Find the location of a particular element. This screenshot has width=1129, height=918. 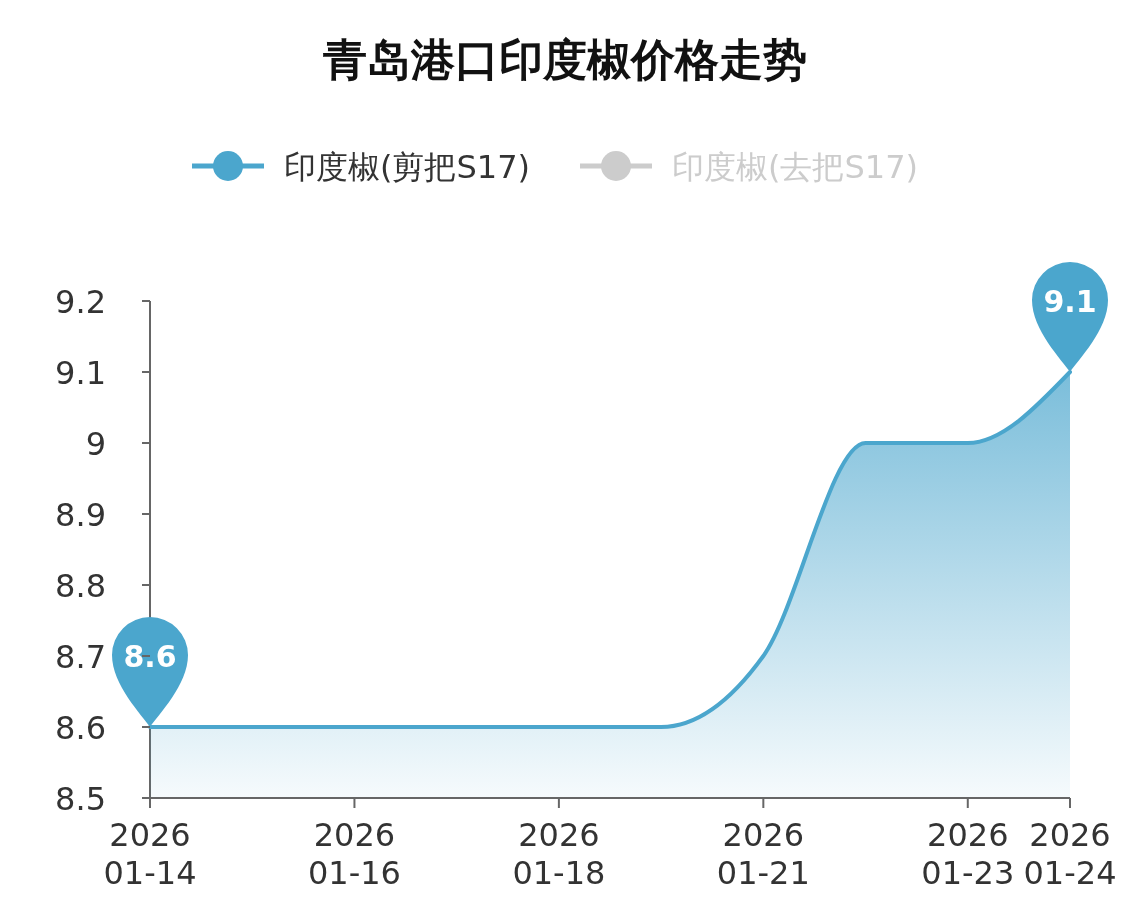

y-tick-label: 8.5 is located at coordinates (80, 799).